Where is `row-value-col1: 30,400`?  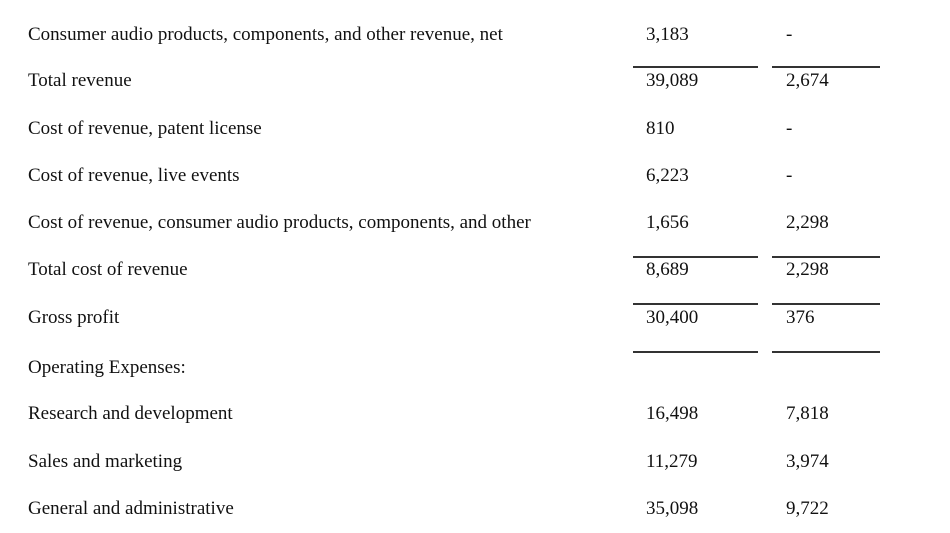
row-value-col1: 30,400 is located at coordinates (672, 317).